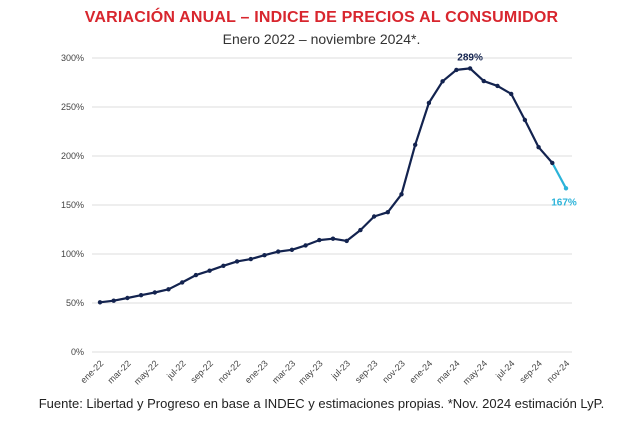  What do you see at coordinates (72, 156) in the screenshot?
I see `y-tick-label: 200%` at bounding box center [72, 156].